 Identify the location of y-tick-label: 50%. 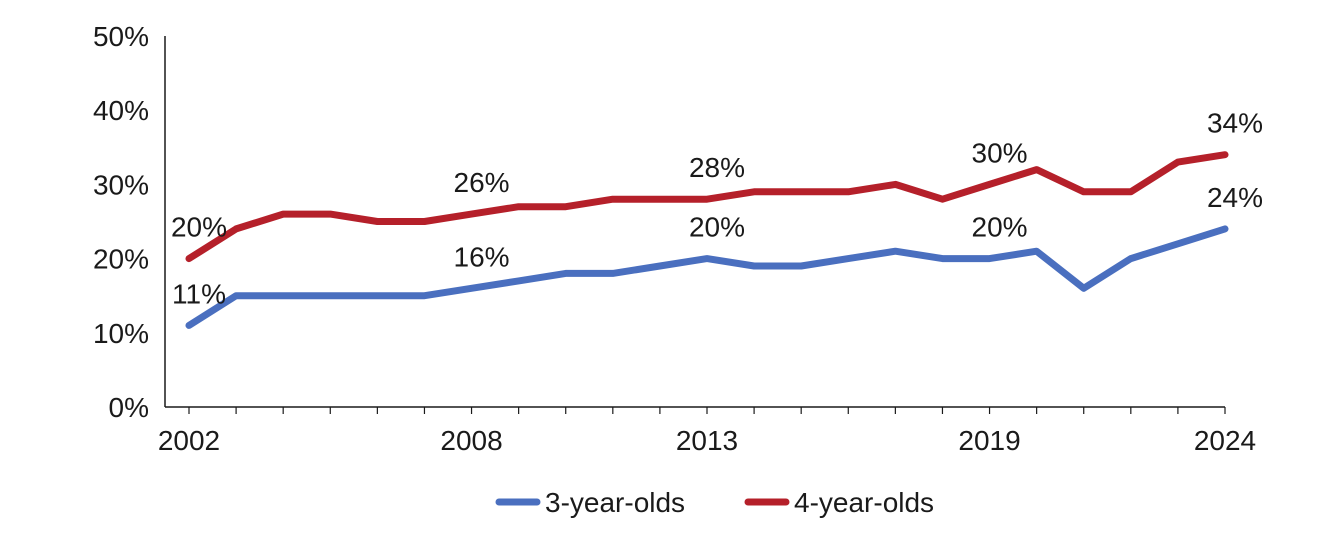
(121, 36).